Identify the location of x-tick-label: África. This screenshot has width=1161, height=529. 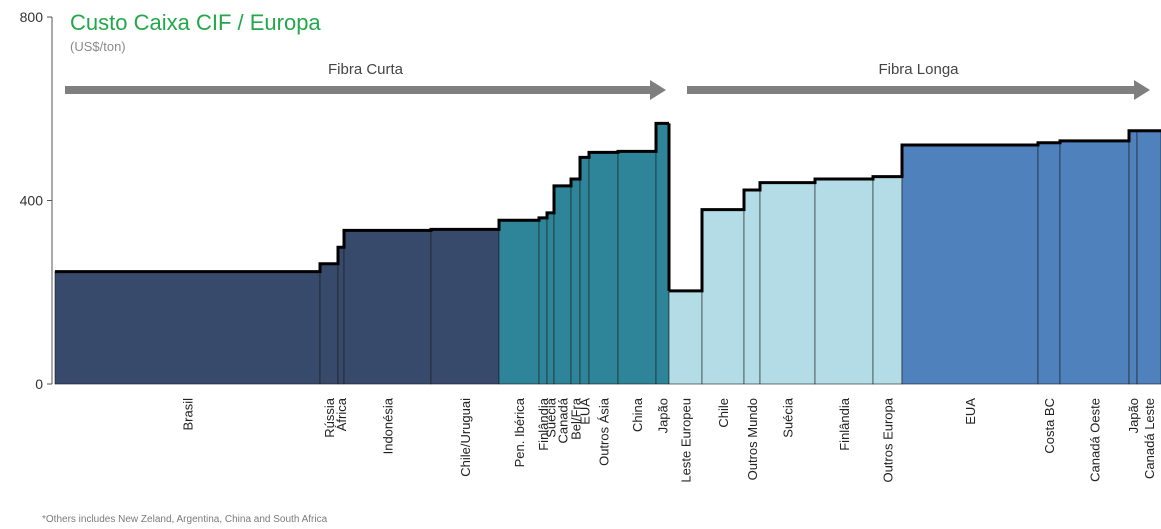
(341, 414).